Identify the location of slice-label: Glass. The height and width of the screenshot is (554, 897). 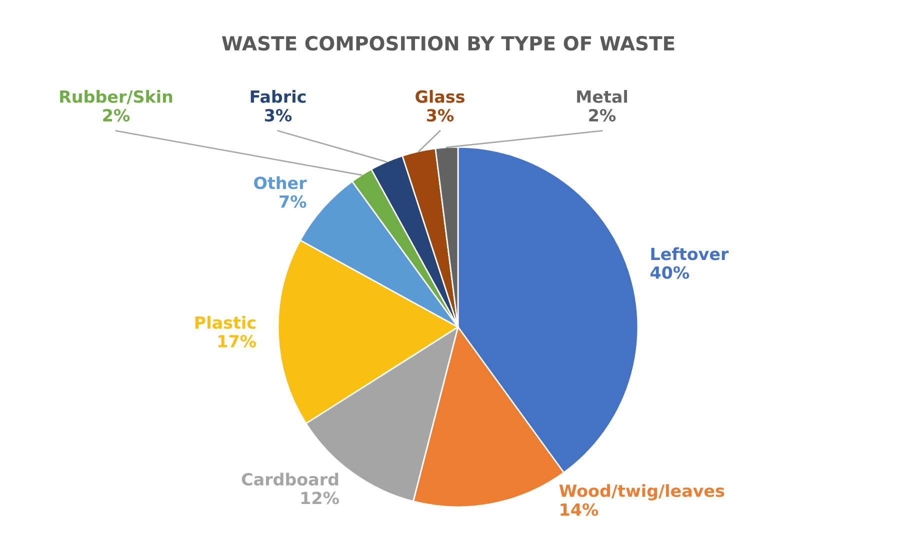
(440, 96).